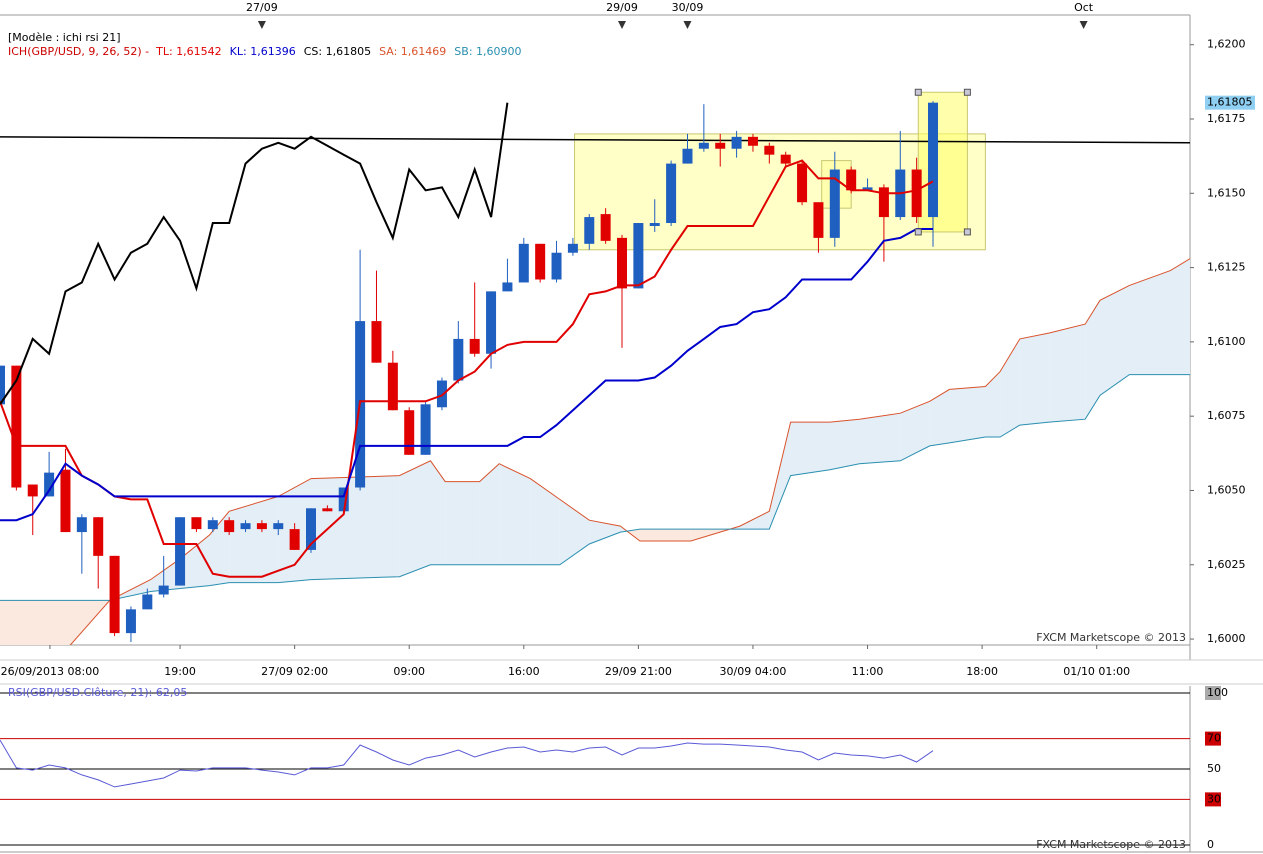 Image resolution: width=1263 pixels, height=854 pixels. I want to click on last-price-box, so click(1230, 102).